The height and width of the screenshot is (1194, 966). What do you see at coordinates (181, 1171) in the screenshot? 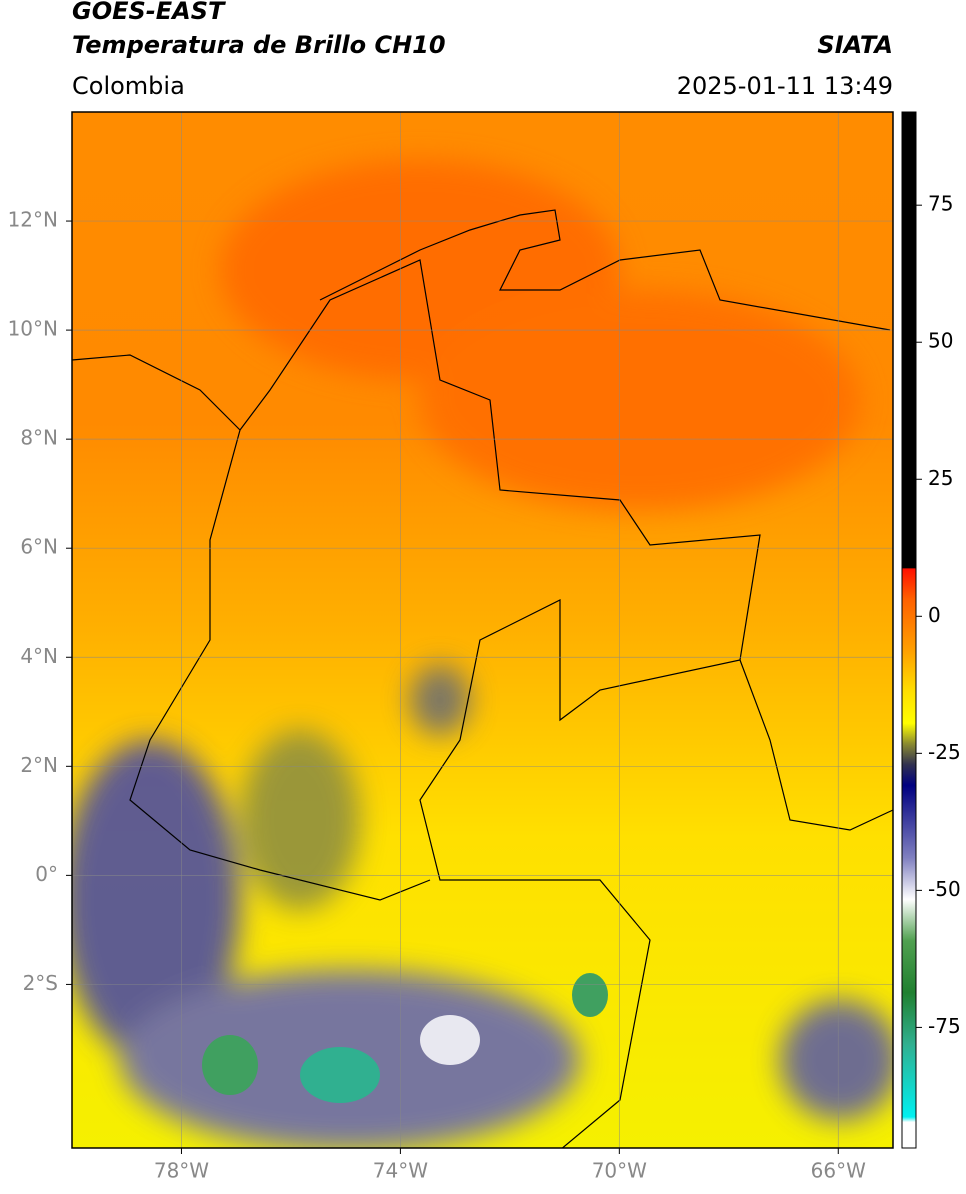
I see `x-tick-label: 78°W` at bounding box center [181, 1171].